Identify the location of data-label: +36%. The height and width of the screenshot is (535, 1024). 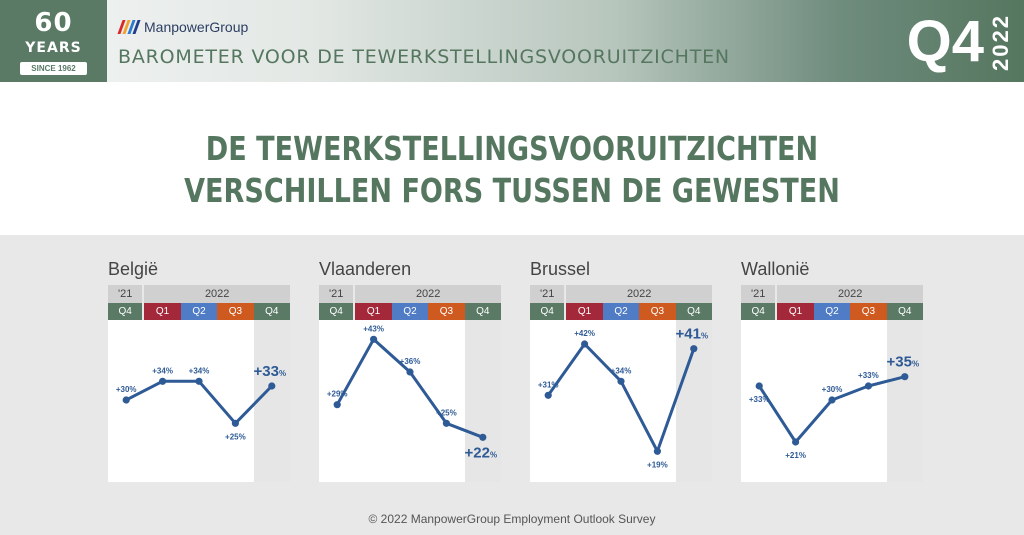
(410, 361).